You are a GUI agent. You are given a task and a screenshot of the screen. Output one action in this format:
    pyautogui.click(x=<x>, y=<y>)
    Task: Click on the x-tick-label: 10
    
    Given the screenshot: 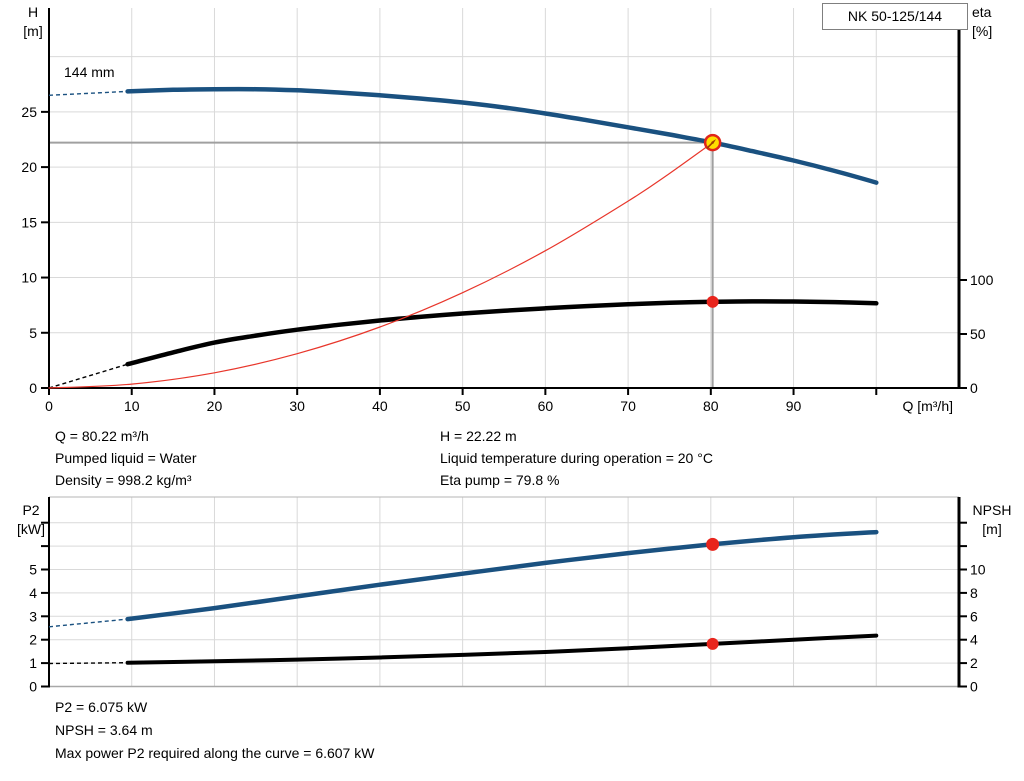 What is the action you would take?
    pyautogui.click(x=132, y=406)
    